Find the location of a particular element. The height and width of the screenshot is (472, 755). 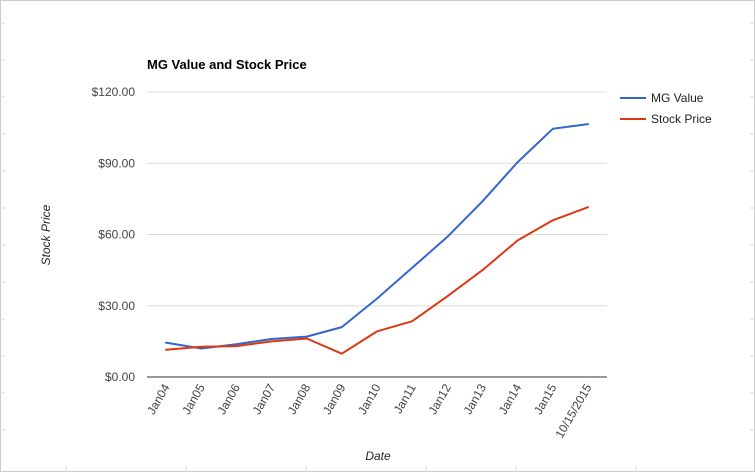

chart-title: MG Value and Stock Price is located at coordinates (227, 64).